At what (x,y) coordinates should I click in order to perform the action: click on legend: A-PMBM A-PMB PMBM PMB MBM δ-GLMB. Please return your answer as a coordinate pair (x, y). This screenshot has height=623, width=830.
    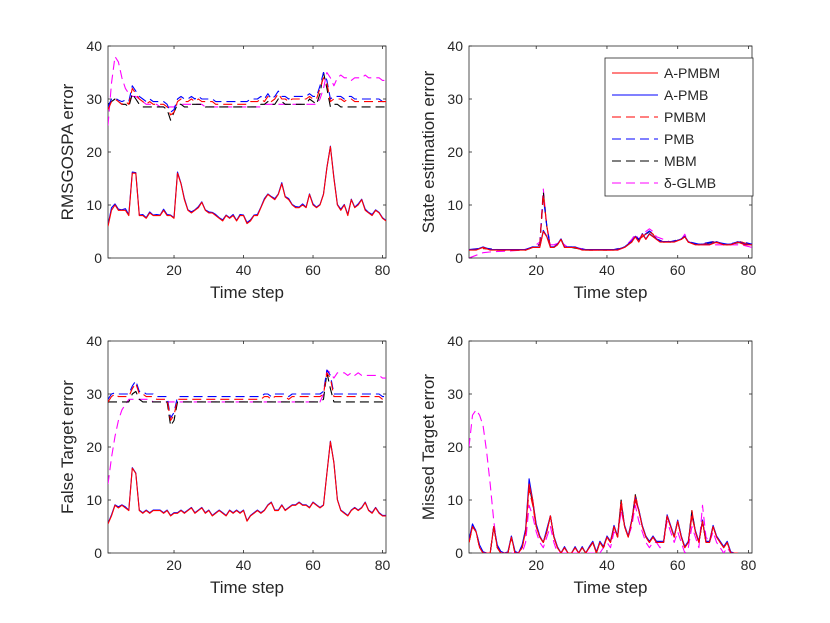
    Looking at the image, I should click on (679, 127).